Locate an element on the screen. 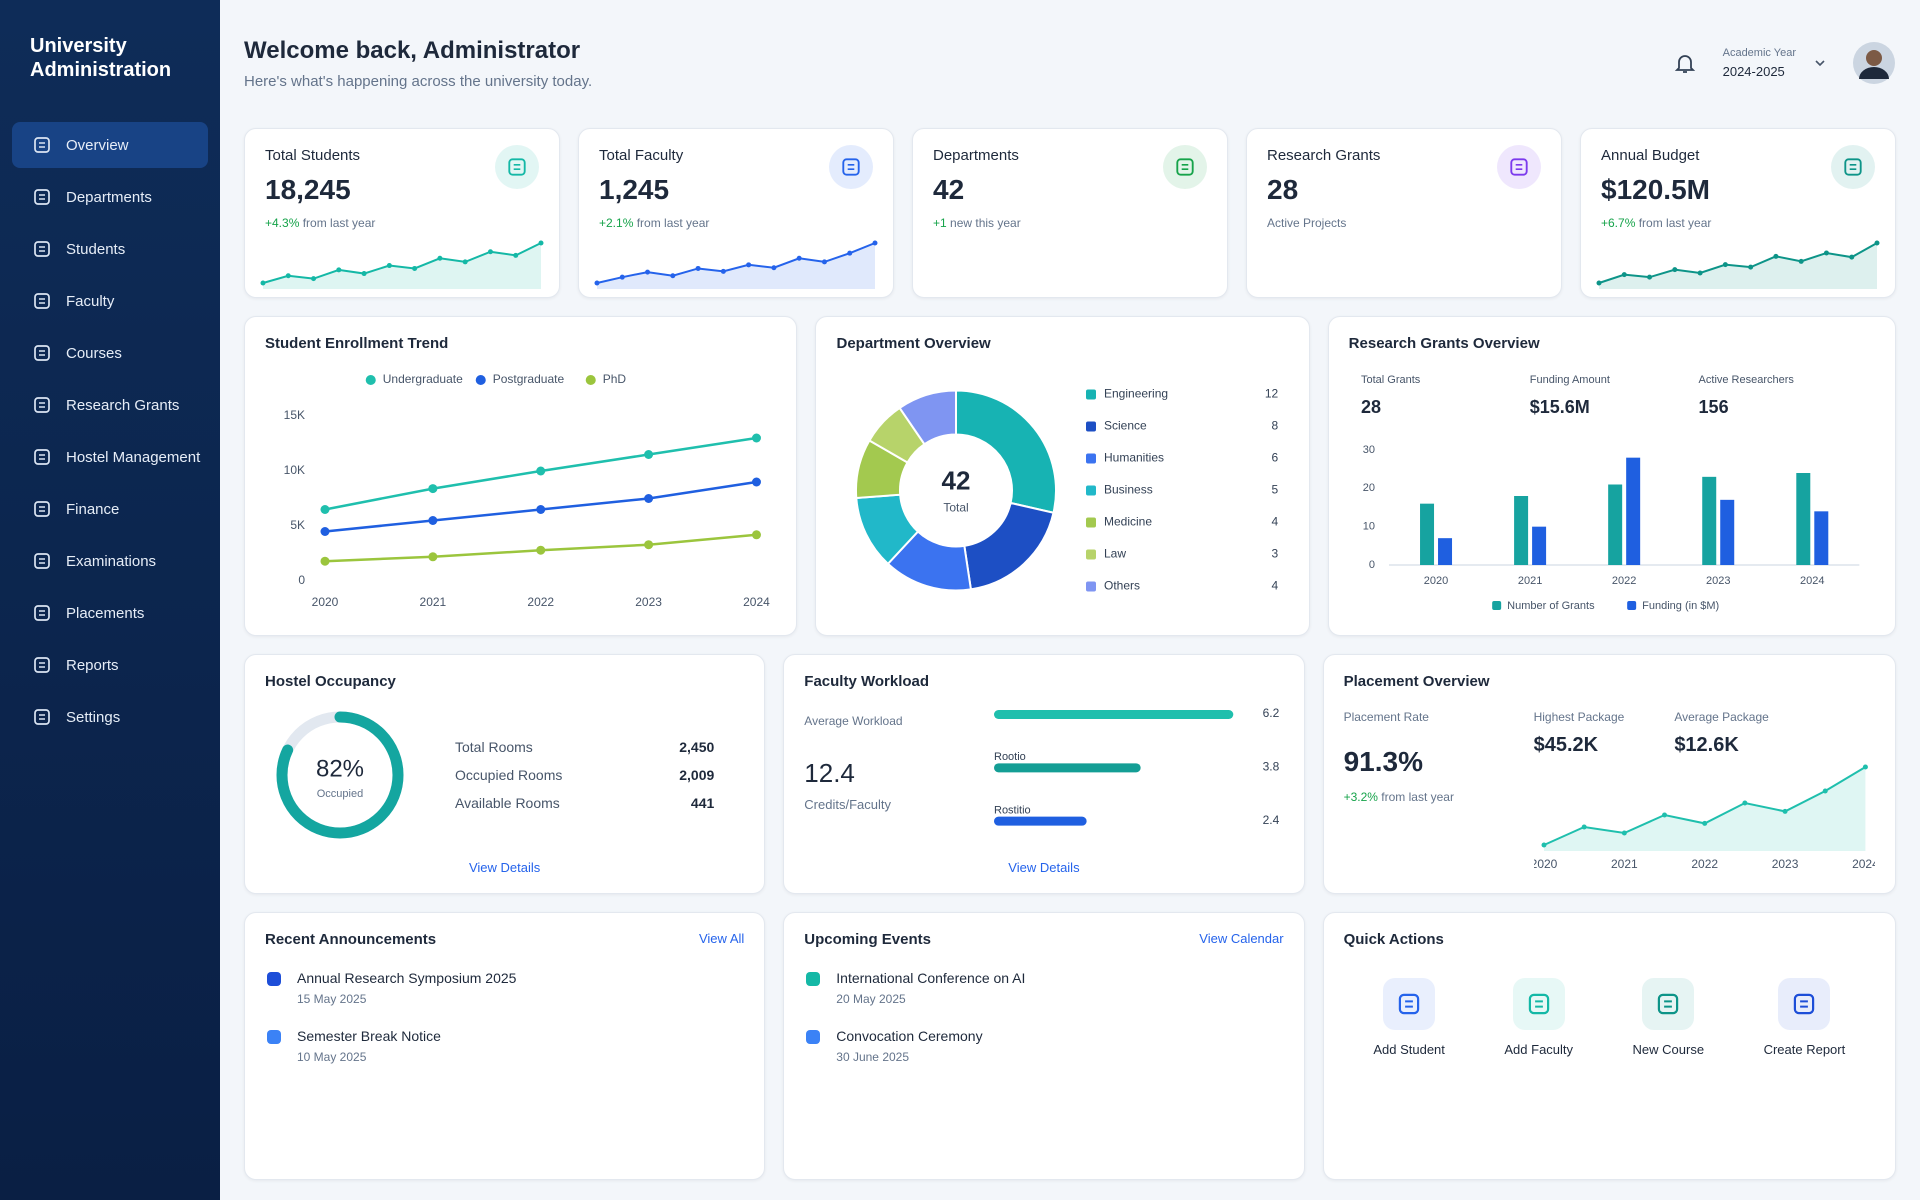  nav-item: Hostel Management is located at coordinates (110, 457).